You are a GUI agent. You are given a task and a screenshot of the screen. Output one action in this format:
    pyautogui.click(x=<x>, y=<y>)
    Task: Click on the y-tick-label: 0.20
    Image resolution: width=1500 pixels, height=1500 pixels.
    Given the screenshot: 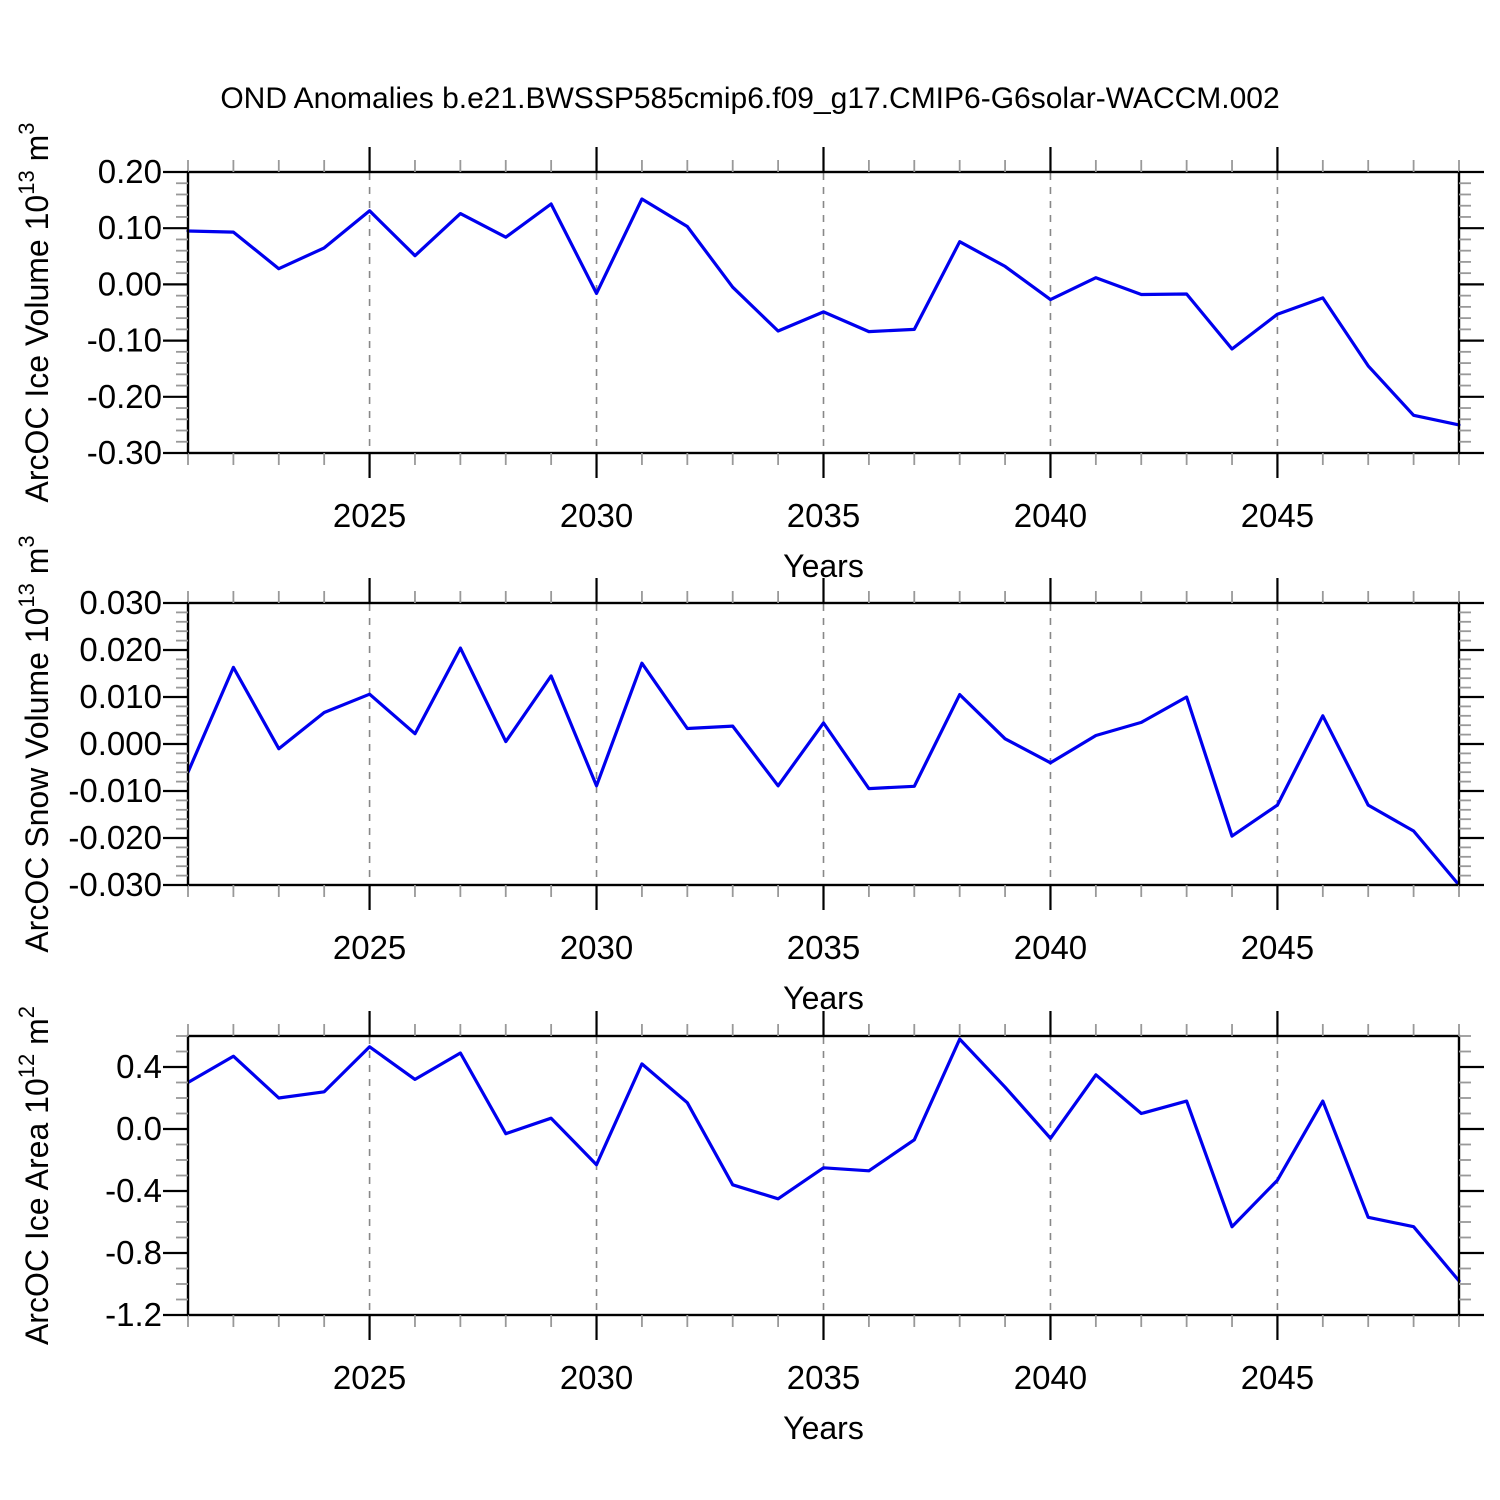 What is the action you would take?
    pyautogui.click(x=130, y=171)
    